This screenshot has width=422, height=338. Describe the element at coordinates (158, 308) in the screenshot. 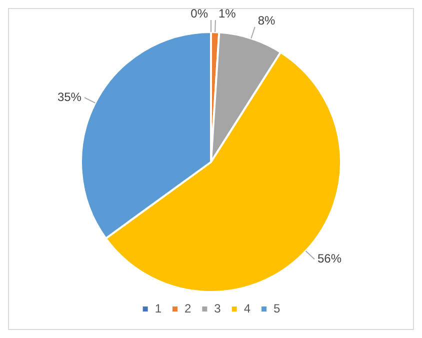

I see `legend-label: 1` at that location.